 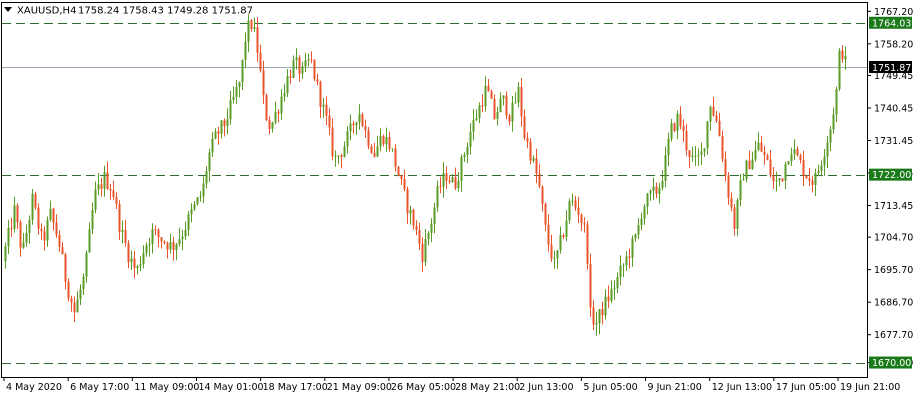 I want to click on svg-text: 1764.03, so click(x=891, y=23).